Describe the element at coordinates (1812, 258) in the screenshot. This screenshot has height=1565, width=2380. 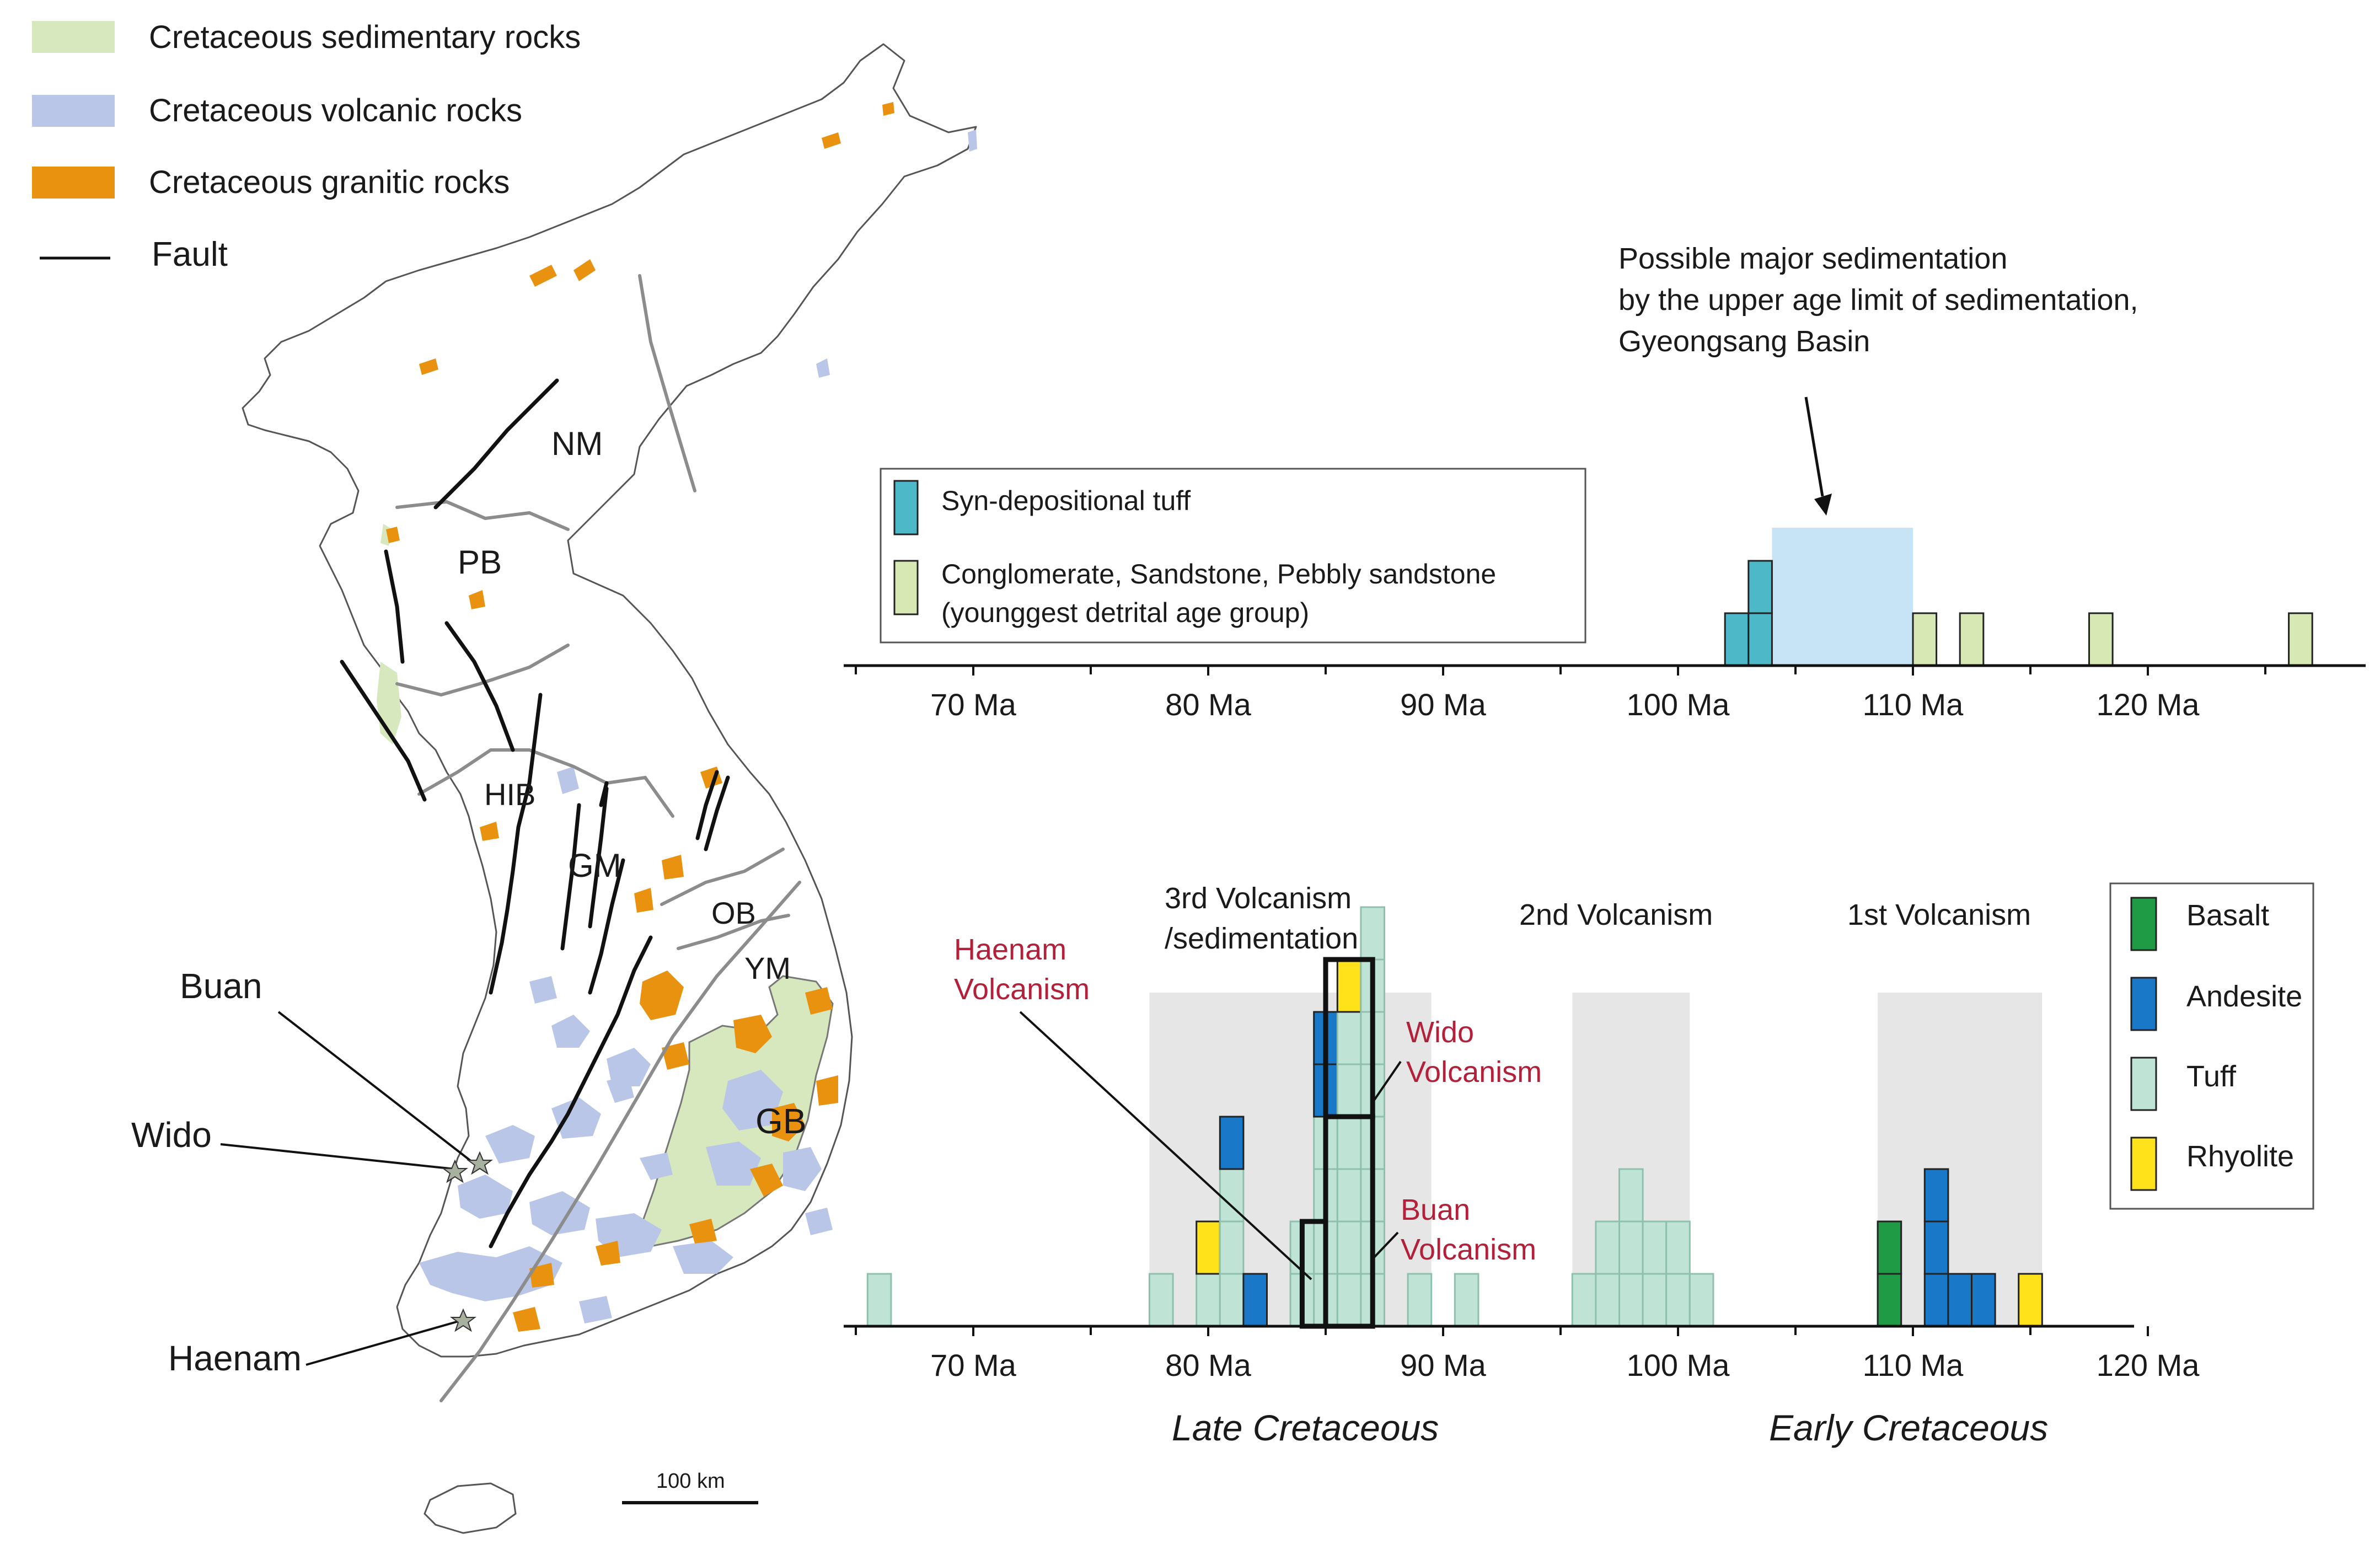
I see `annotation-line-1: Possible major sedimentation` at that location.